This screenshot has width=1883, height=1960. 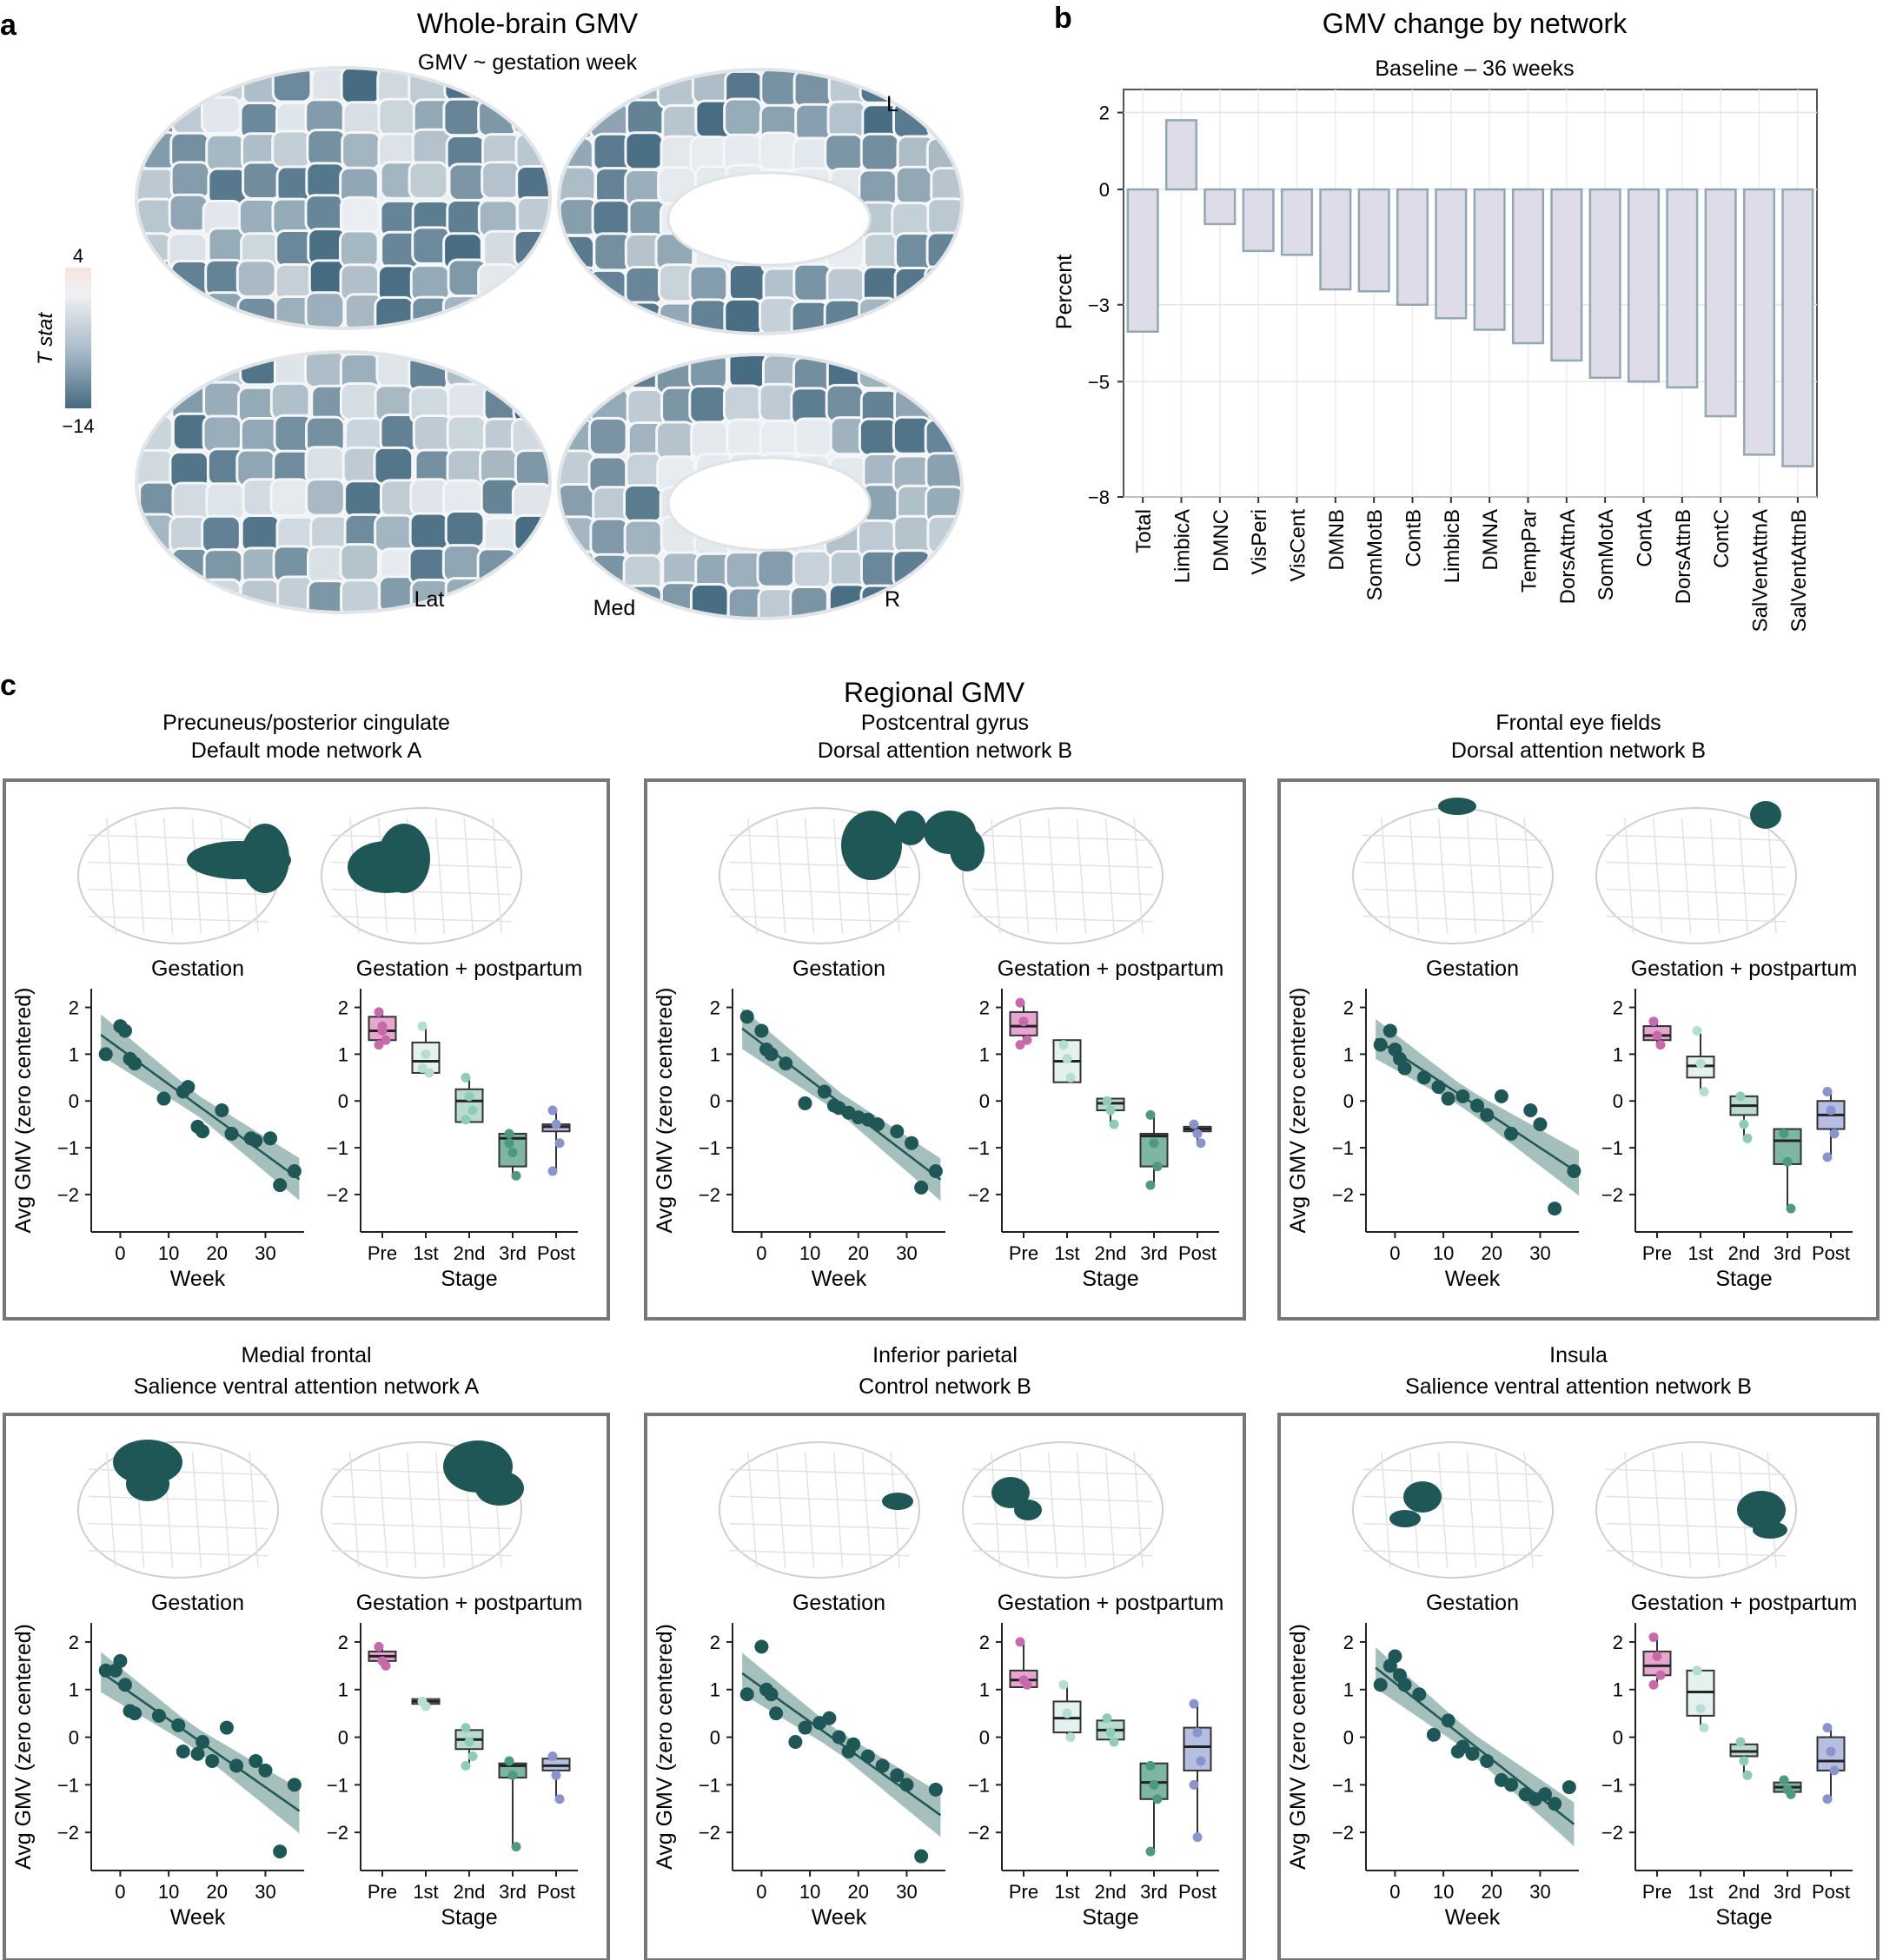 What do you see at coordinates (1110, 1279) in the screenshot?
I see `x-axis-label-stage: Stage` at bounding box center [1110, 1279].